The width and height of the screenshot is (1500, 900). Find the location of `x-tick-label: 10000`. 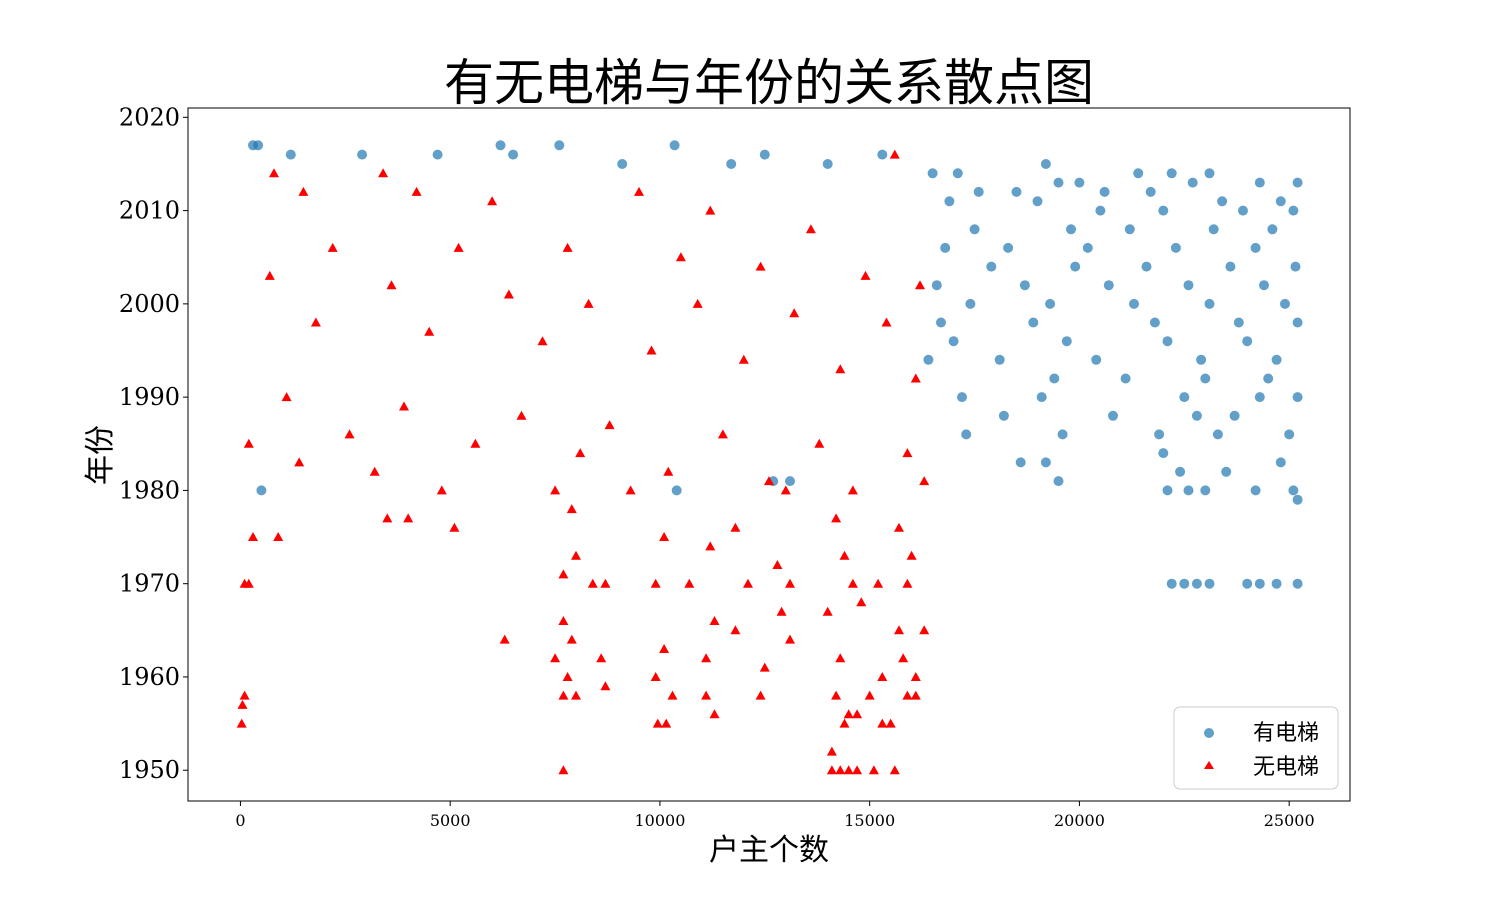

x-tick-label: 10000 is located at coordinates (659, 820).